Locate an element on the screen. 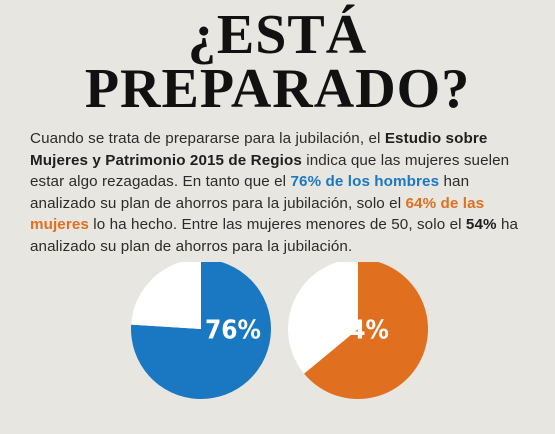 Image resolution: width=555 pixels, height=434 pixels. men-pie-remainder is located at coordinates (166, 295).